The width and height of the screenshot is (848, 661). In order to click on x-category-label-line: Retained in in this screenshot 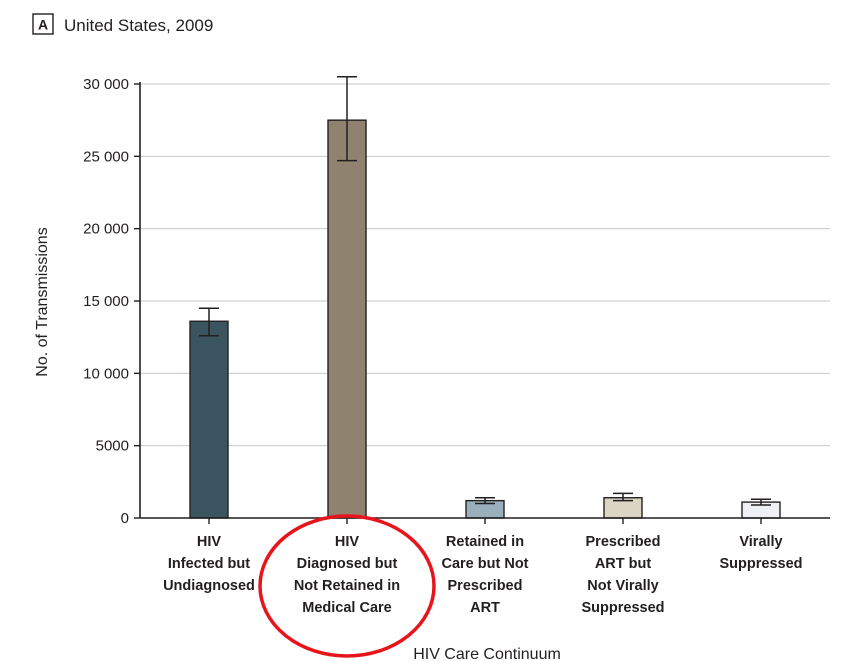, I will do `click(485, 542)`.